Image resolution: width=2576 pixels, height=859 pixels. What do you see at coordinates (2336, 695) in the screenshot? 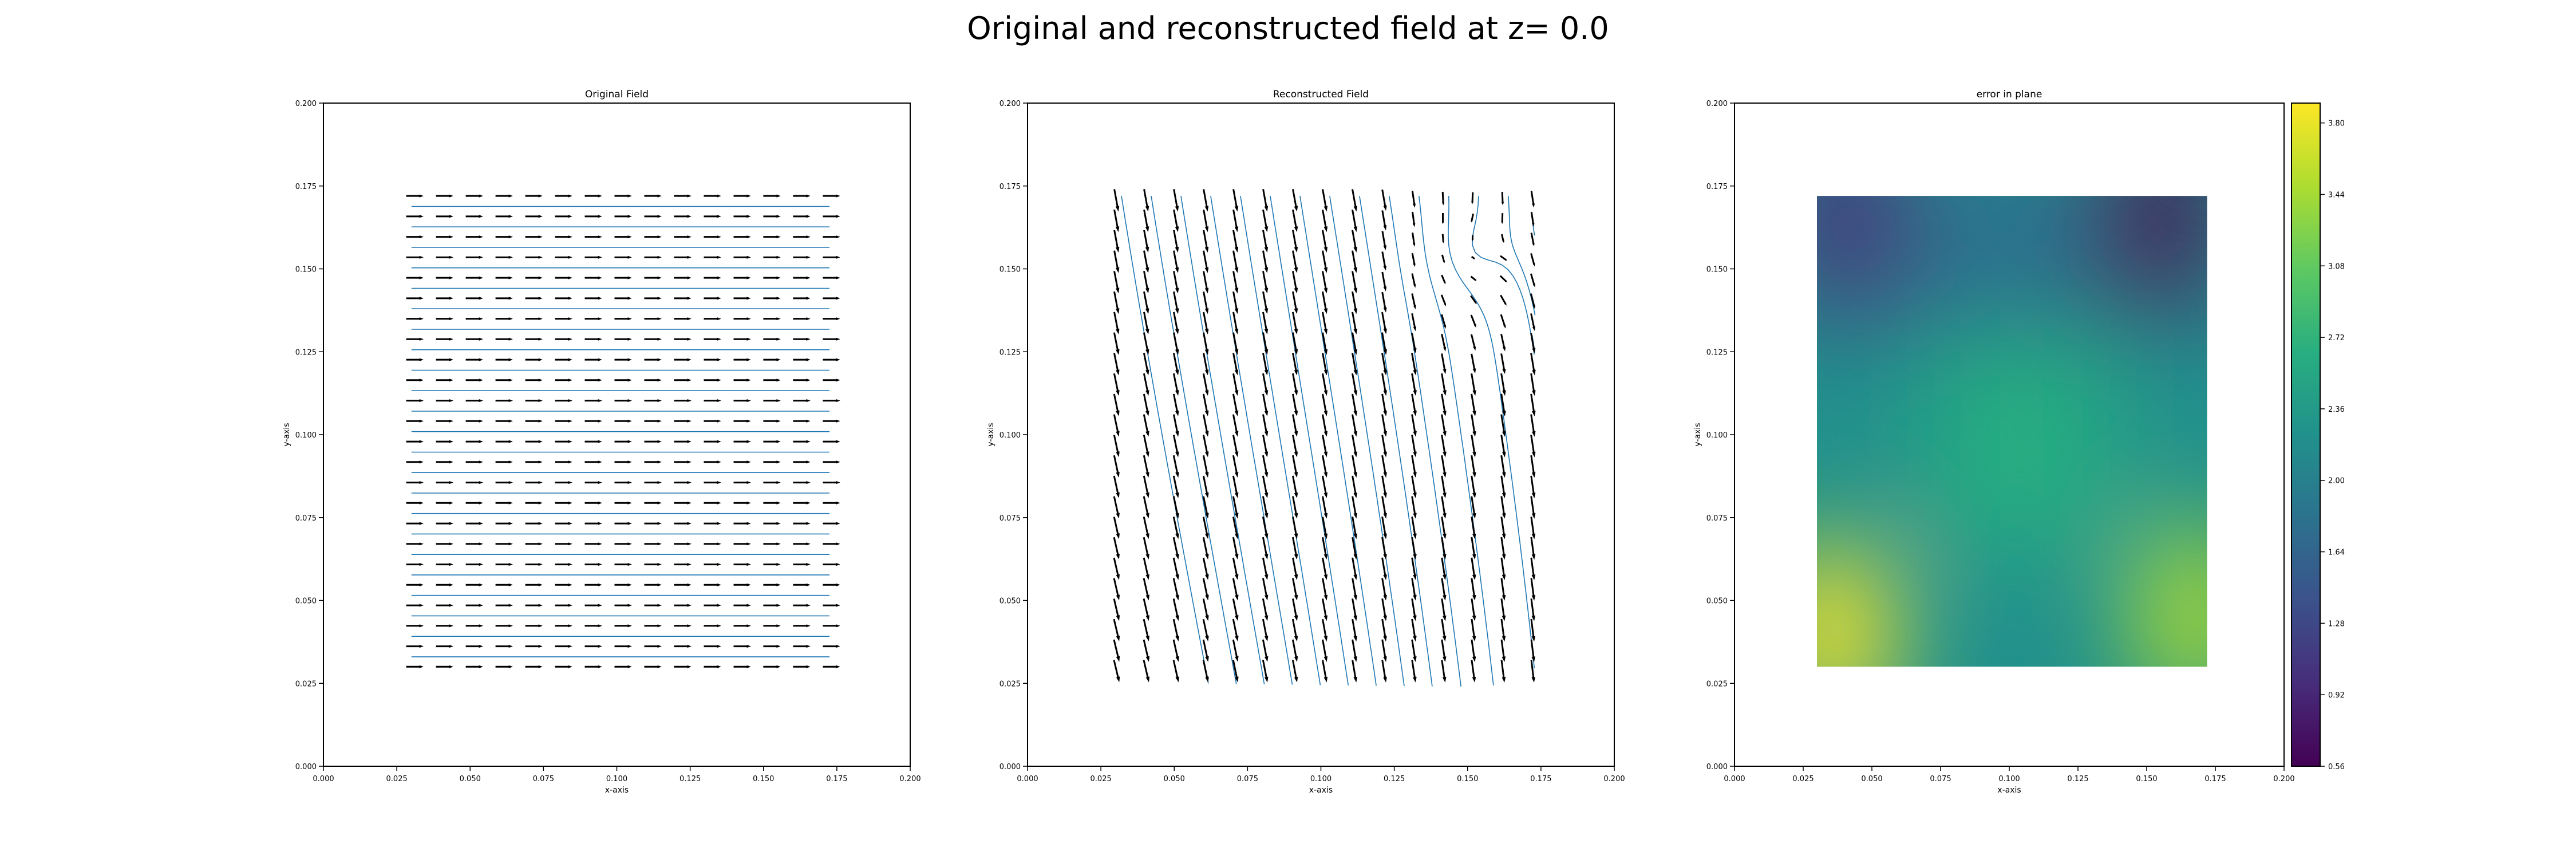
I see `colorbar-tick-label: 0.92` at bounding box center [2336, 695].